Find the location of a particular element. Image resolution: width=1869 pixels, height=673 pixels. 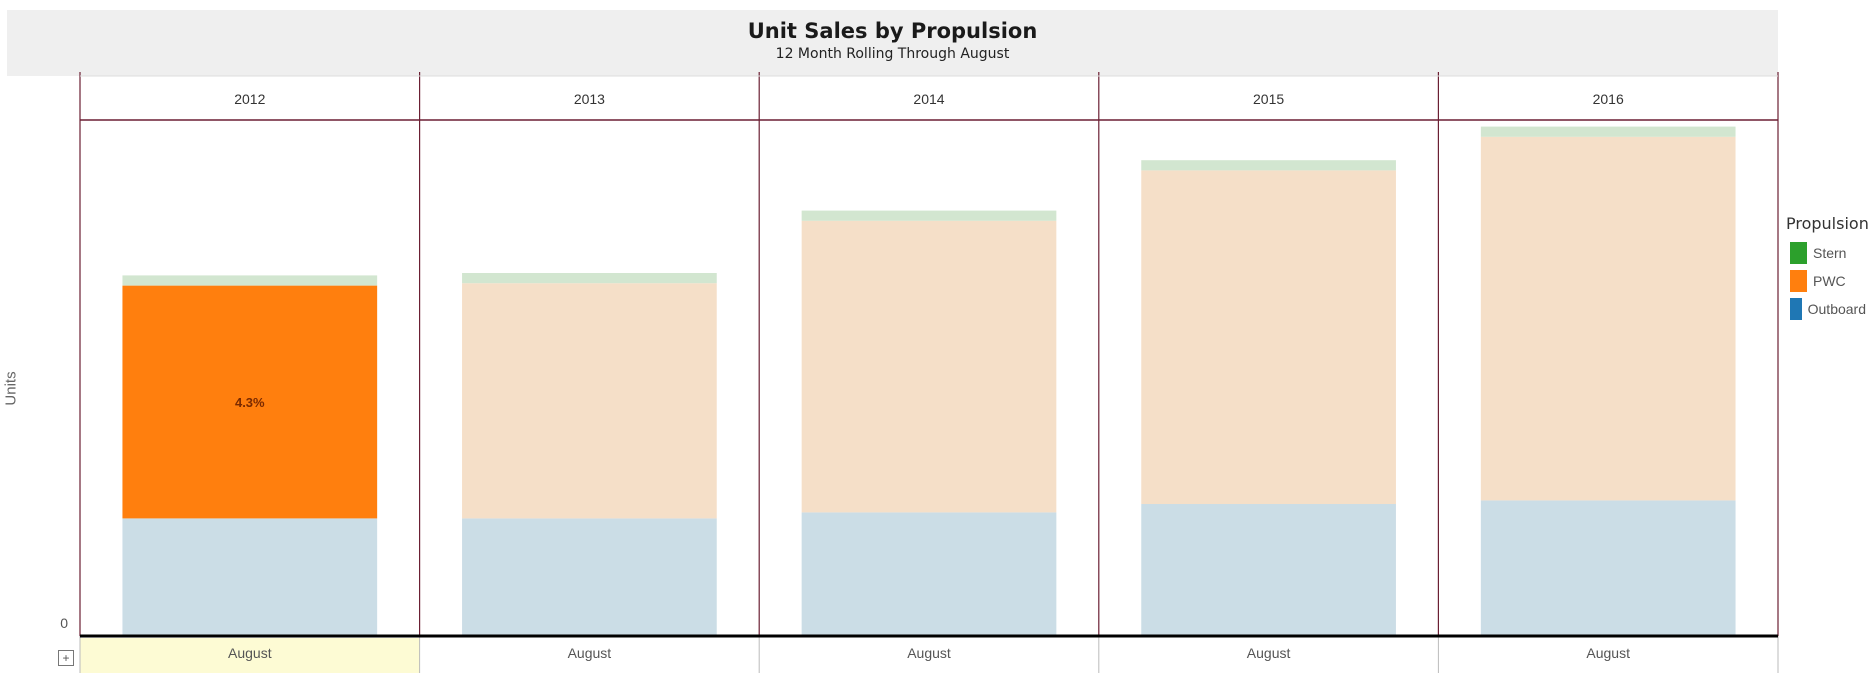

facet-header-2015: 2015 is located at coordinates (1268, 99).